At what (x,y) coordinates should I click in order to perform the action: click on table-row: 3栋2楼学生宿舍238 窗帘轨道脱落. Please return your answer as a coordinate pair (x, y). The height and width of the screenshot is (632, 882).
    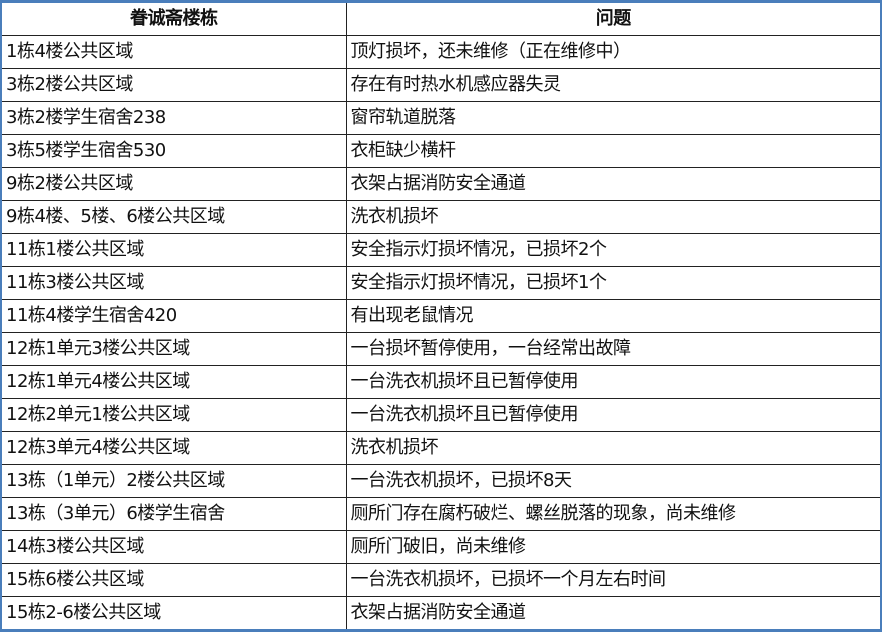
    Looking at the image, I should click on (441, 118).